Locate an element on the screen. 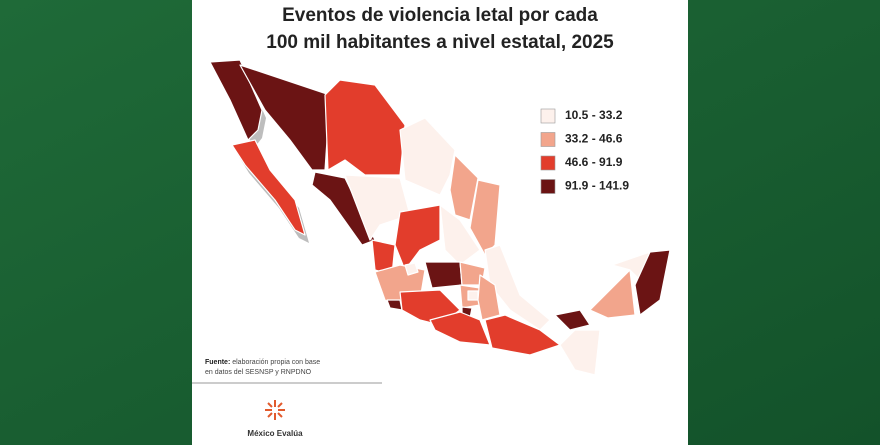  source-text: elaboración propia con base is located at coordinates (276, 362).